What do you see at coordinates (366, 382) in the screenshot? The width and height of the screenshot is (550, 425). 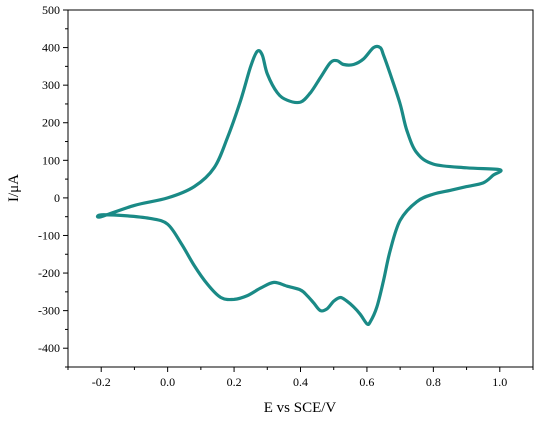 I see `x-tick-label: 0.6` at bounding box center [366, 382].